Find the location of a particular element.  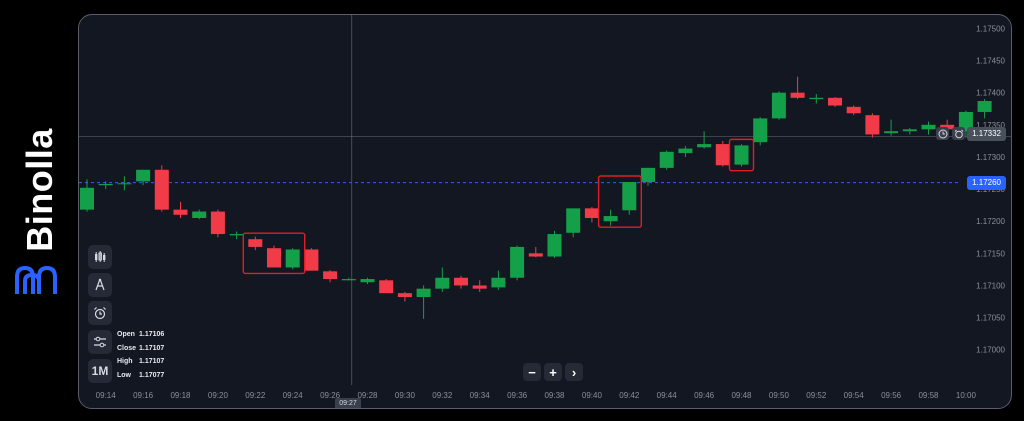

x-tick-label: 09:14 is located at coordinates (106, 395).